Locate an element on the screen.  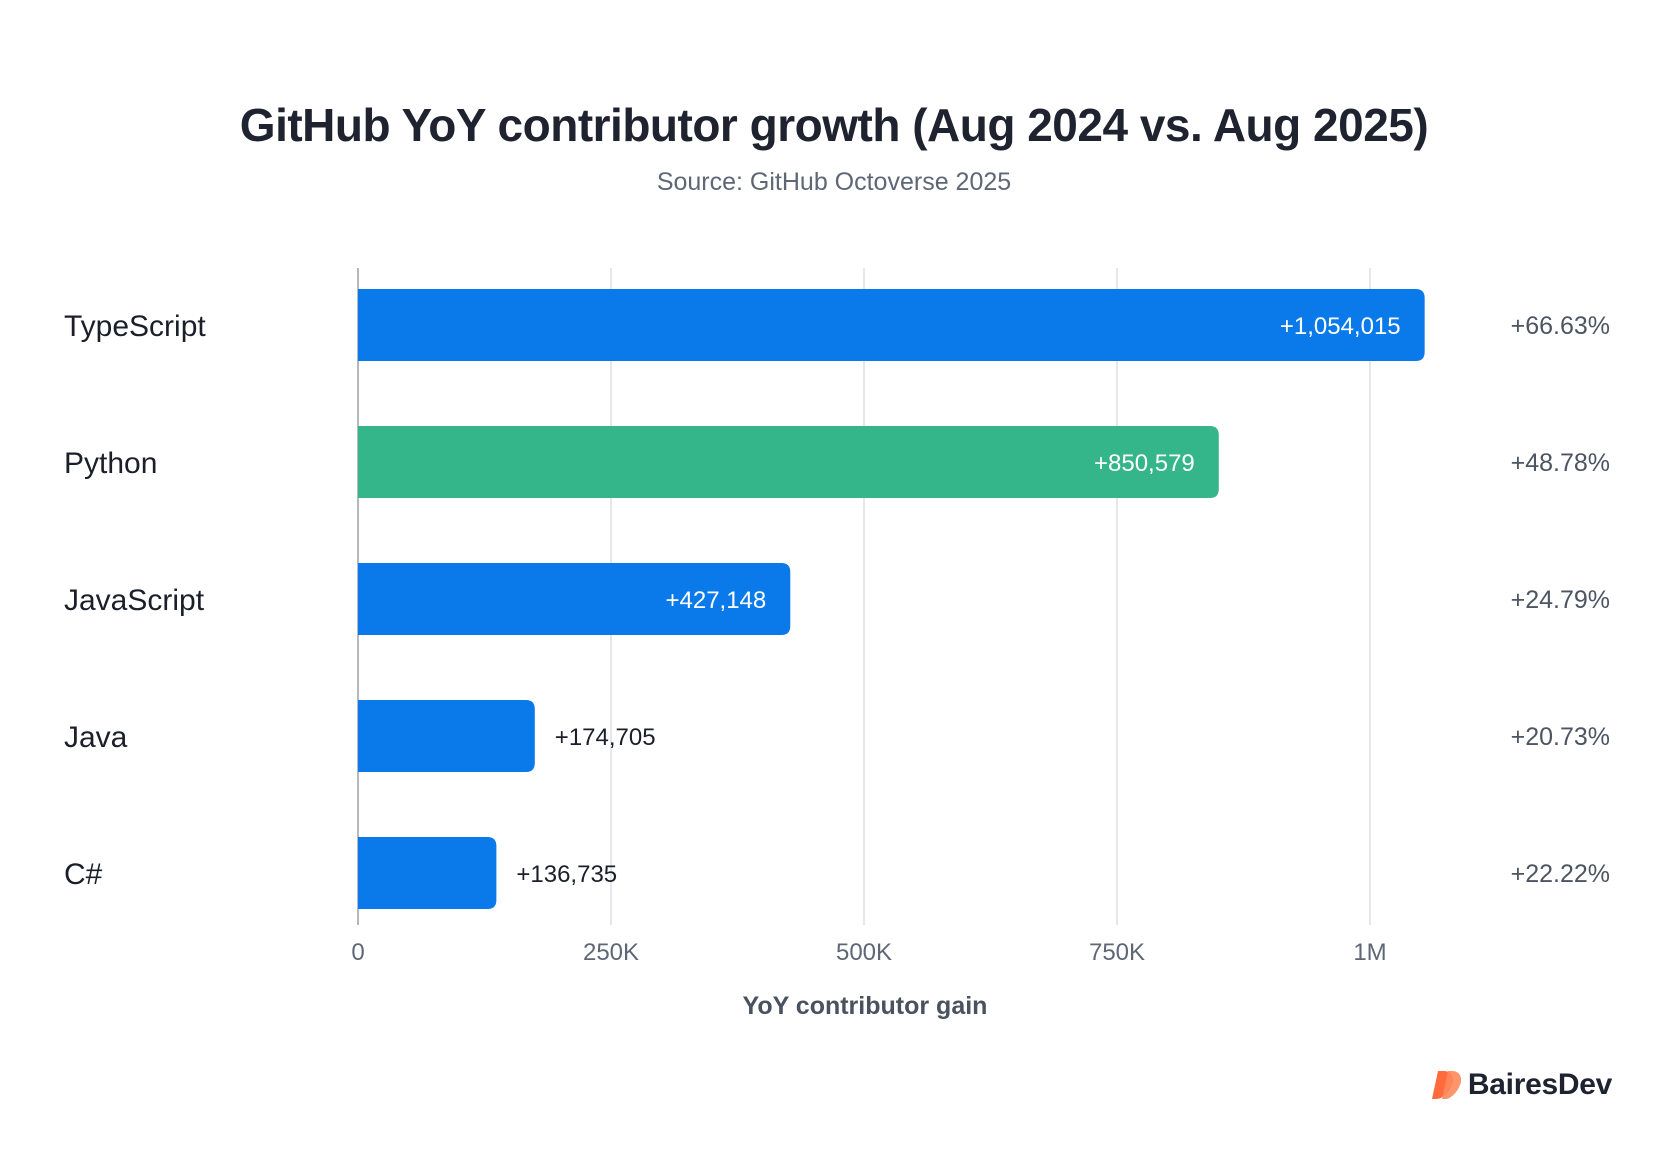
category-label: JavaScript is located at coordinates (134, 600).